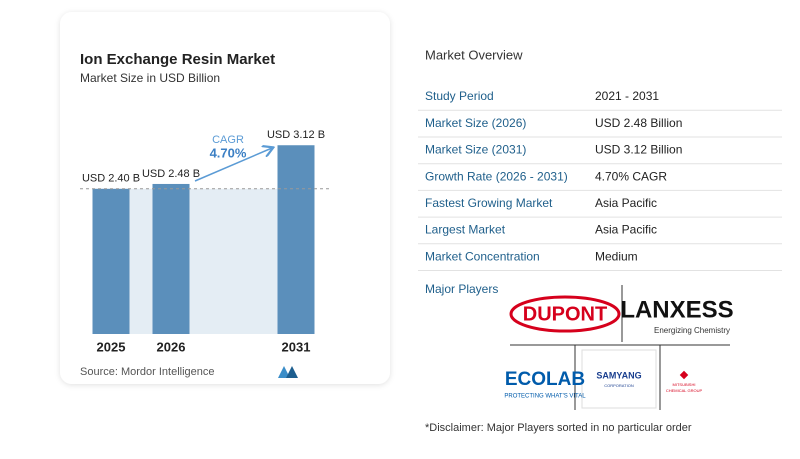 This screenshot has width=800, height=459. I want to click on logo-lanxess-tagline: Energizing Chemistry, so click(692, 330).